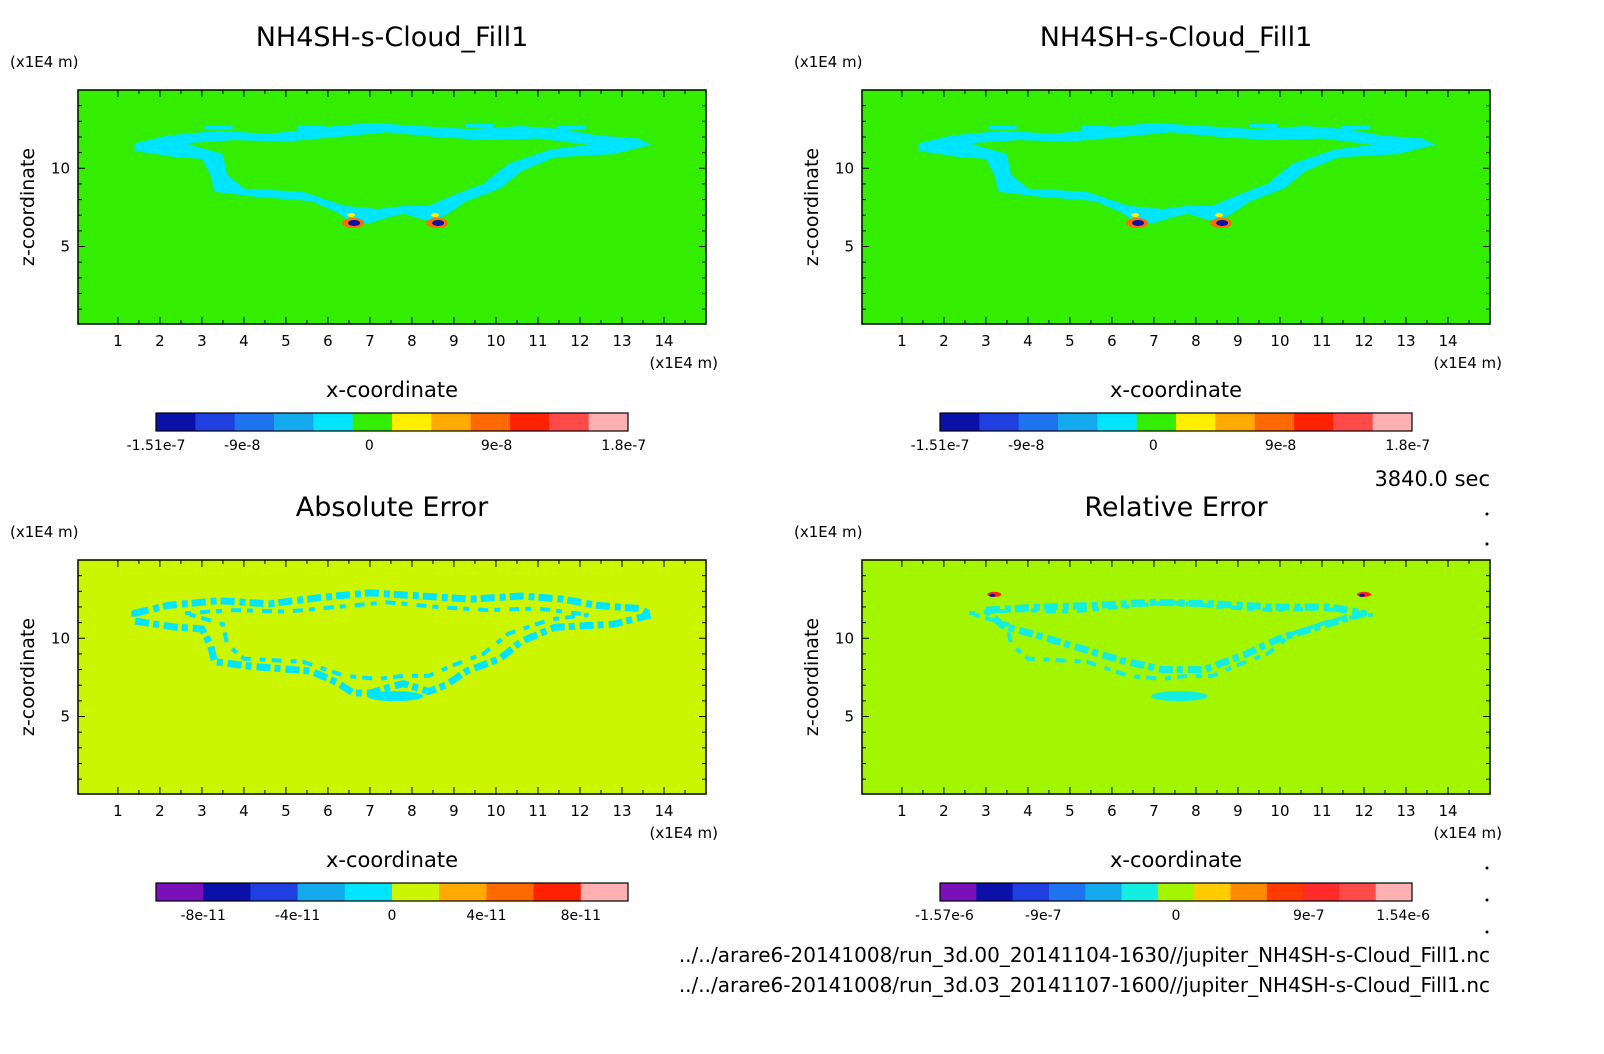 The height and width of the screenshot is (1054, 1604). I want to click on chart-title: Relative Error, so click(1176, 507).